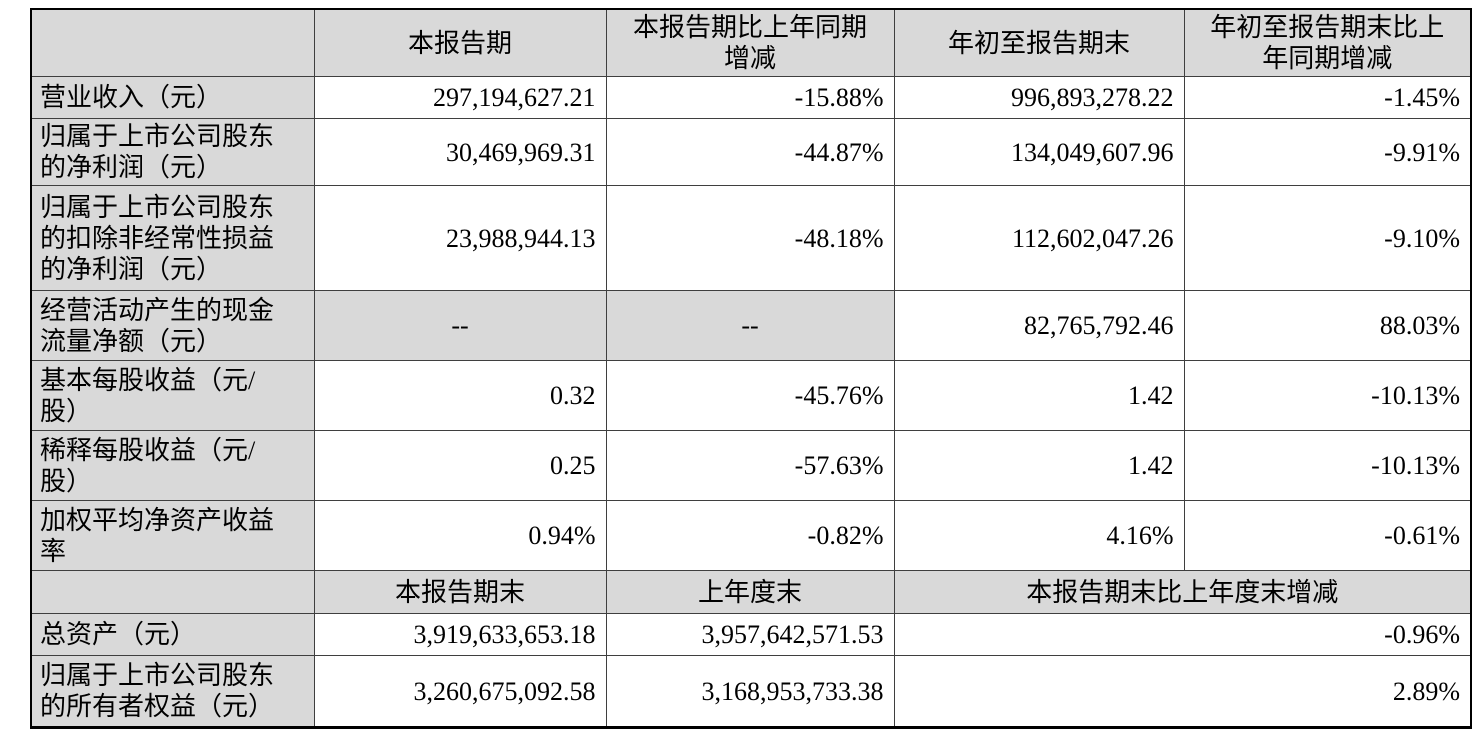 Image resolution: width=1481 pixels, height=732 pixels. Describe the element at coordinates (460, 592) in the screenshot. I see `column-header-period-end: 本报告期末` at that location.